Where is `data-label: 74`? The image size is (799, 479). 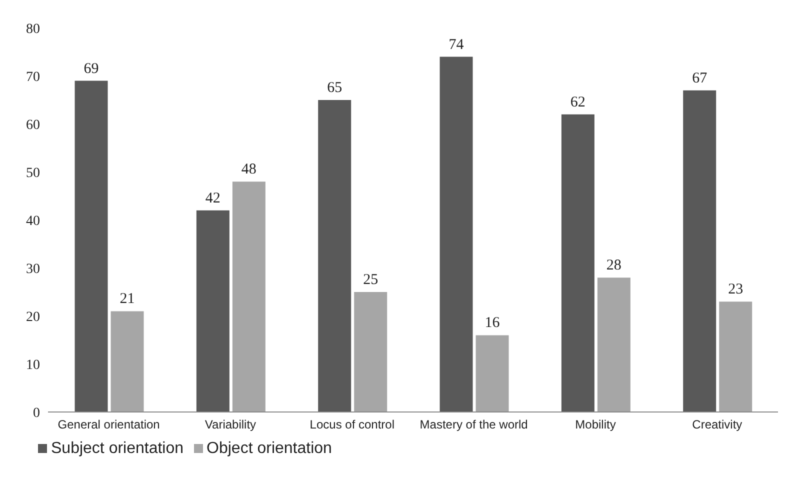
data-label: 74 is located at coordinates (456, 44).